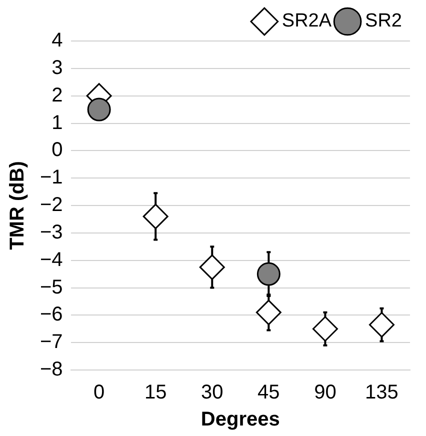 The width and height of the screenshot is (426, 436). Describe the element at coordinates (51, 177) in the screenshot. I see `y-tick-label: −1` at that location.